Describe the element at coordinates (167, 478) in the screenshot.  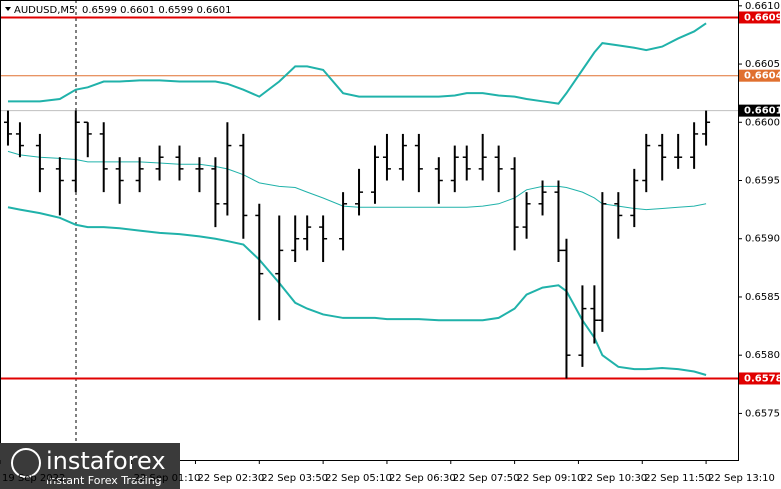
I see `x-tick-label: 22 Sep 01:10` at that location.